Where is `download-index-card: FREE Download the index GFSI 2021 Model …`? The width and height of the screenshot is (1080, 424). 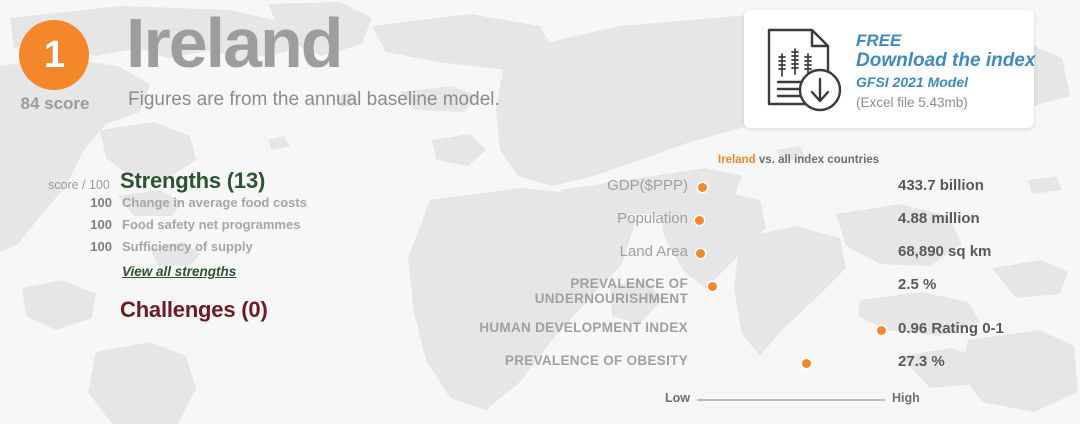 download-index-card: FREE Download the index GFSI 2021 Model … is located at coordinates (890, 69).